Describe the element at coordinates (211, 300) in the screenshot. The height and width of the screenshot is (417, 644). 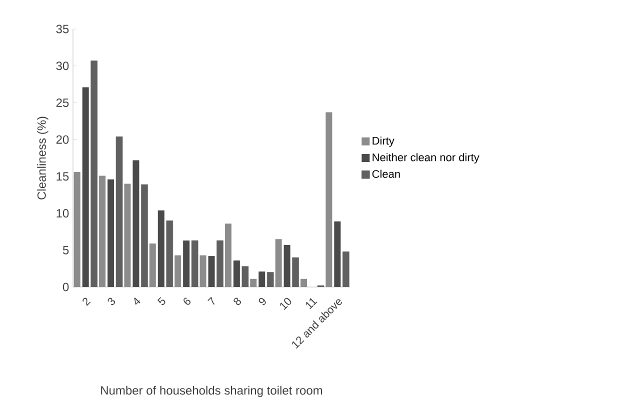
I see `x-tick-label: 7` at that location.